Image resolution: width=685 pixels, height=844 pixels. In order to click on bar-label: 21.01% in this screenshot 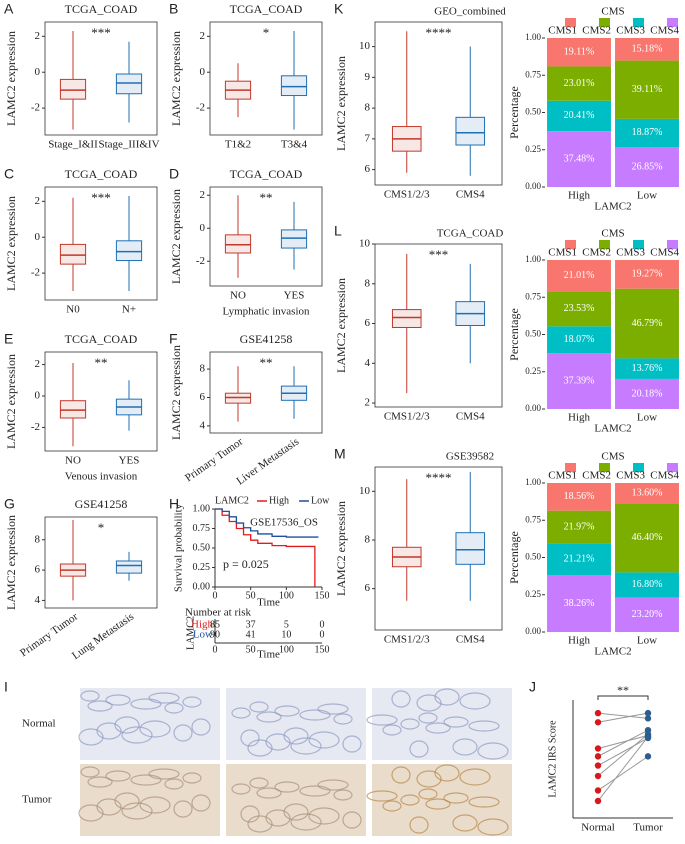, I will do `click(579, 275)`.